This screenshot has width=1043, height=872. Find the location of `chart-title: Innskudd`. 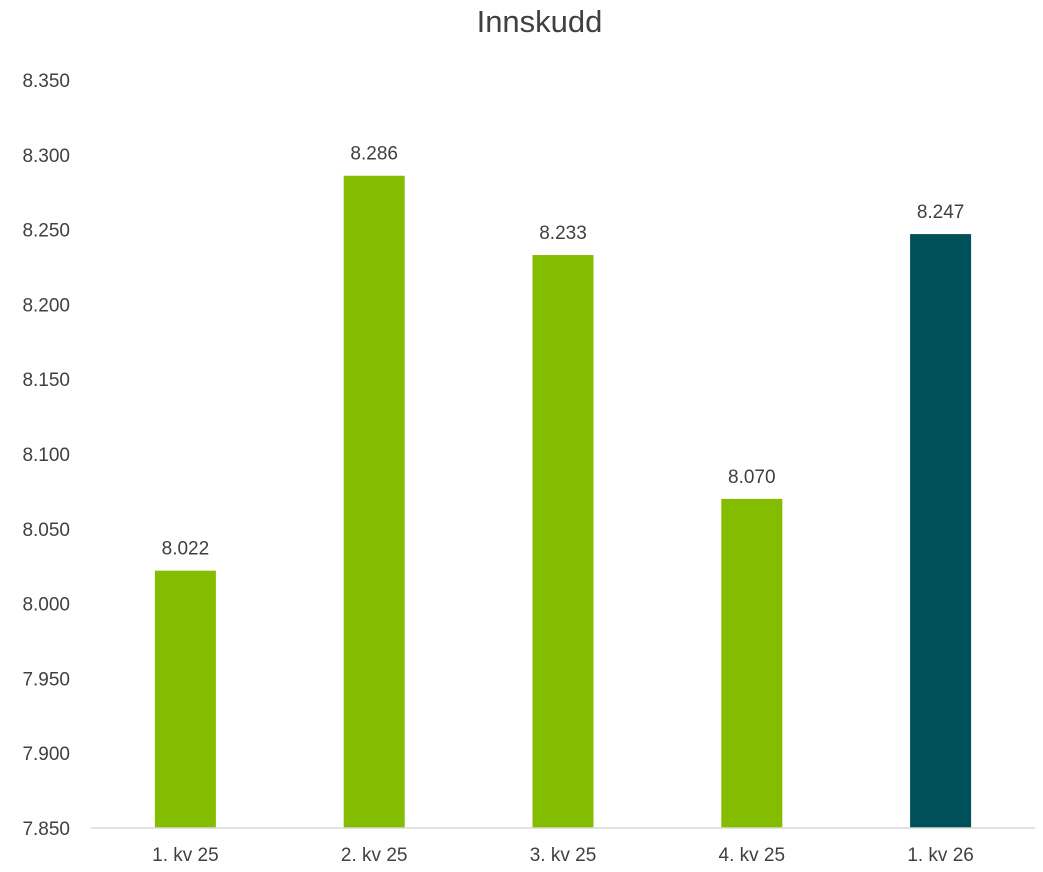

chart-title: Innskudd is located at coordinates (539, 21).